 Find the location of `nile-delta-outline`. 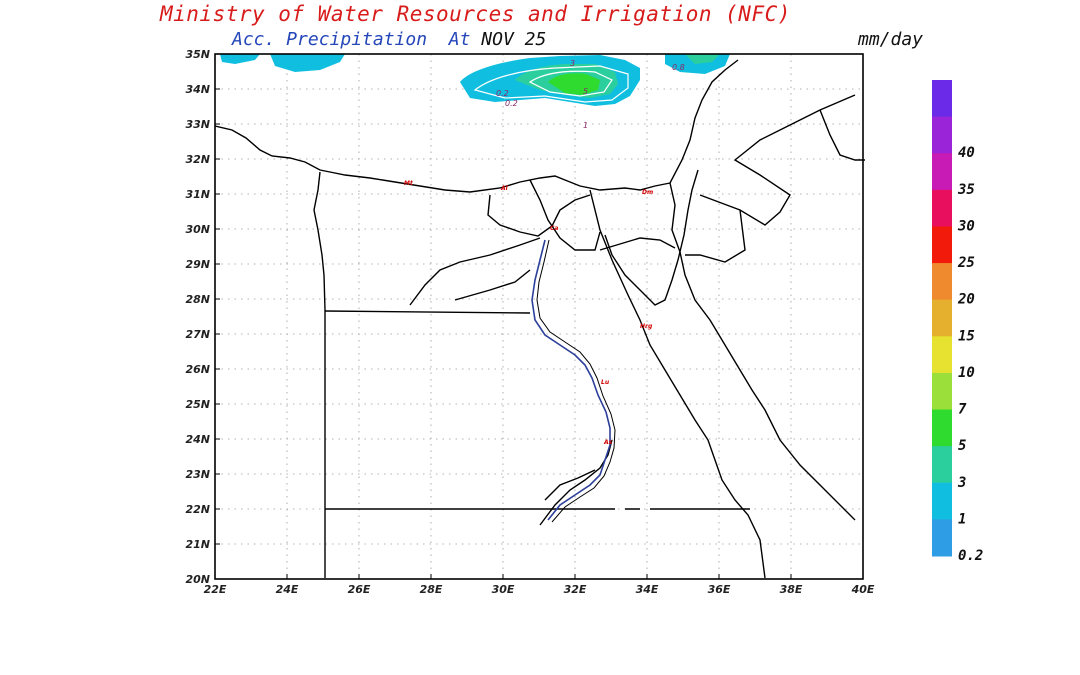

nile-delta-outline is located at coordinates (539, 215).